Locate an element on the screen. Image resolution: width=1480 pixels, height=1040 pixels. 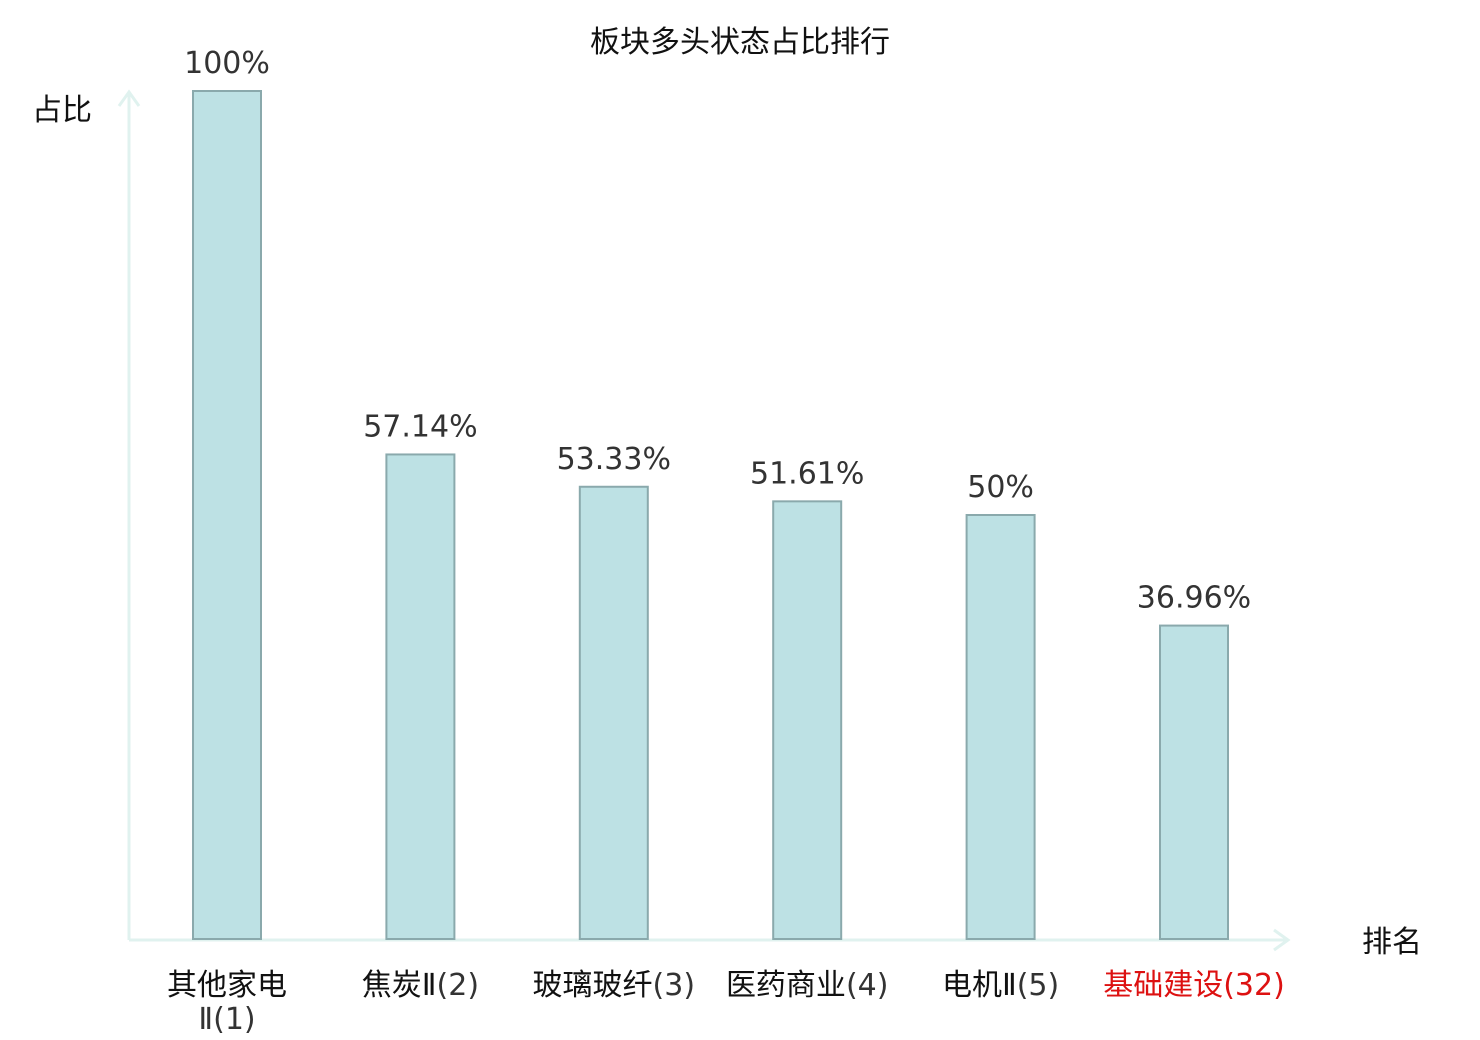
y-axis-arrow is located at coordinates (129, 98).